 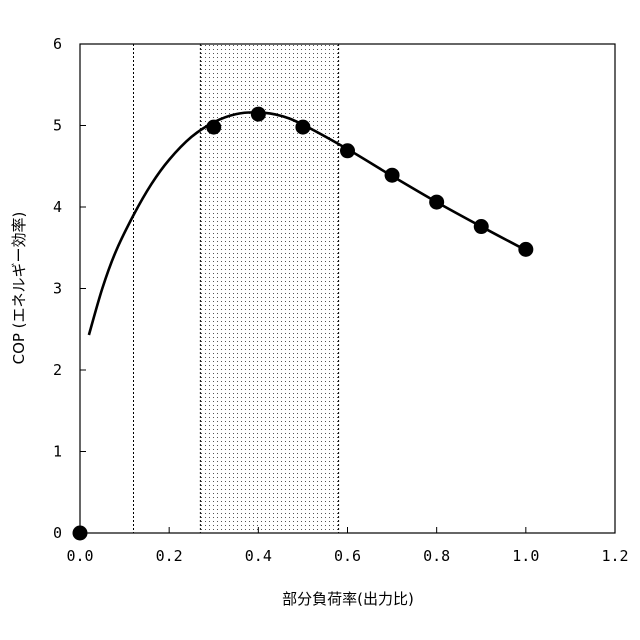 What do you see at coordinates (57, 289) in the screenshot?
I see `y-tick-label: 3` at bounding box center [57, 289].